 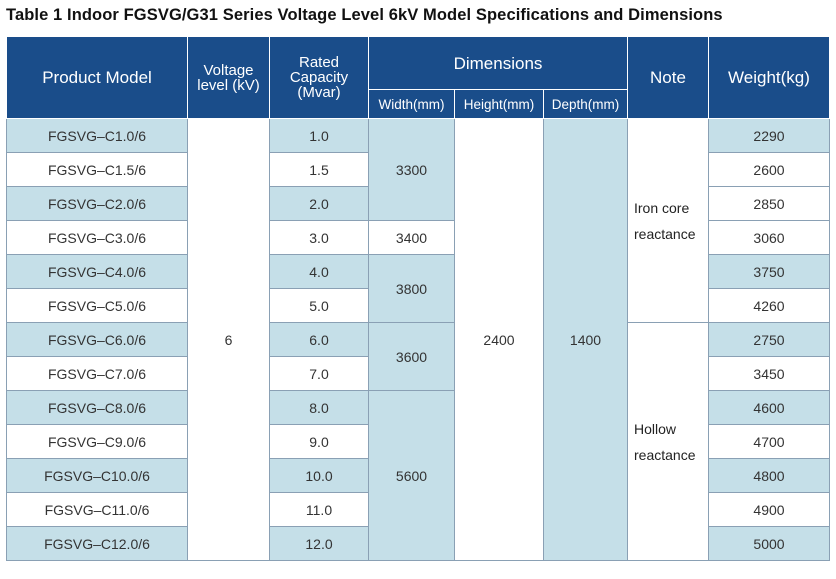 I want to click on capacity-cell: 11.0, so click(x=319, y=509).